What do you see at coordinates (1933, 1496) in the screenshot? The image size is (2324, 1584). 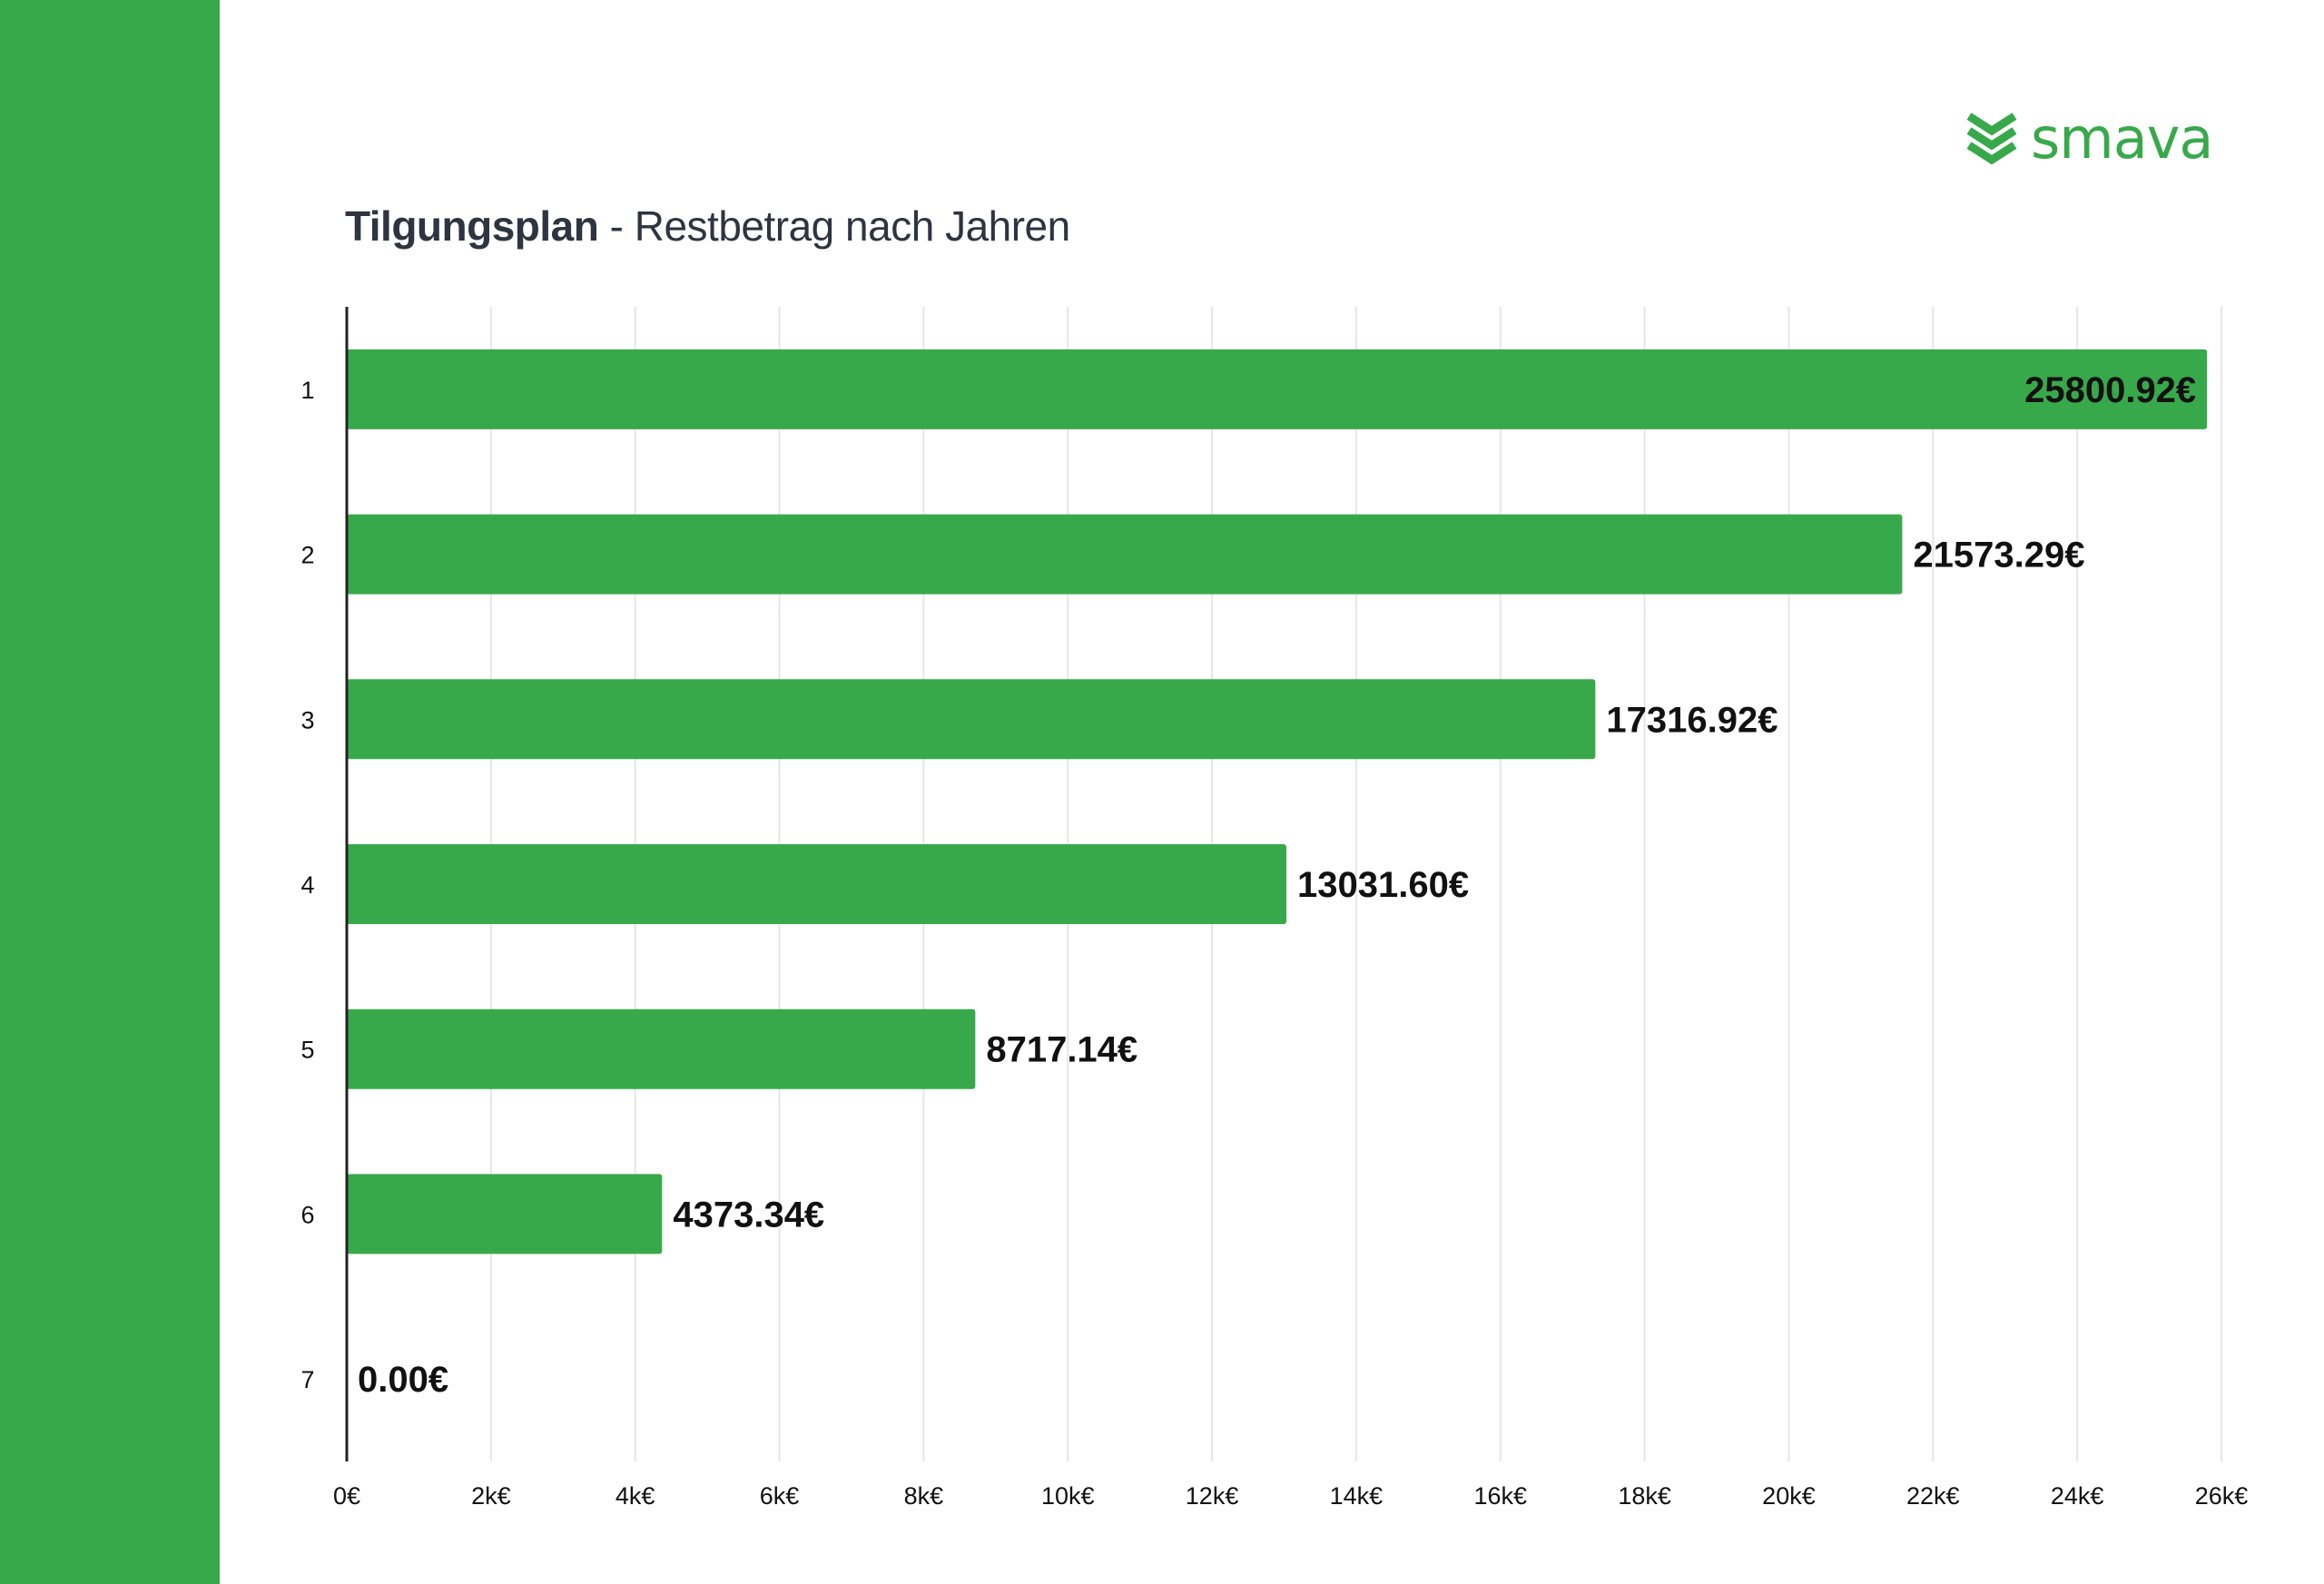 I see `x-tick-label: 22k€` at bounding box center [1933, 1496].